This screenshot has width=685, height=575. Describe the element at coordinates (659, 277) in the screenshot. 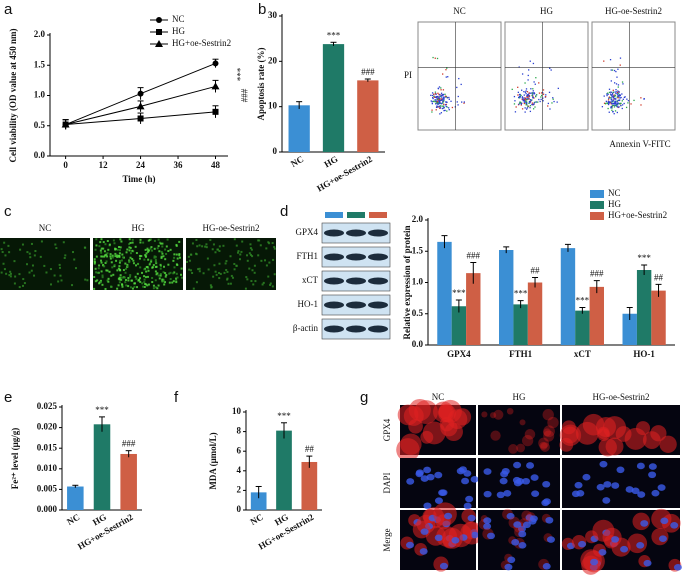

I see `significance-label: ##` at that location.